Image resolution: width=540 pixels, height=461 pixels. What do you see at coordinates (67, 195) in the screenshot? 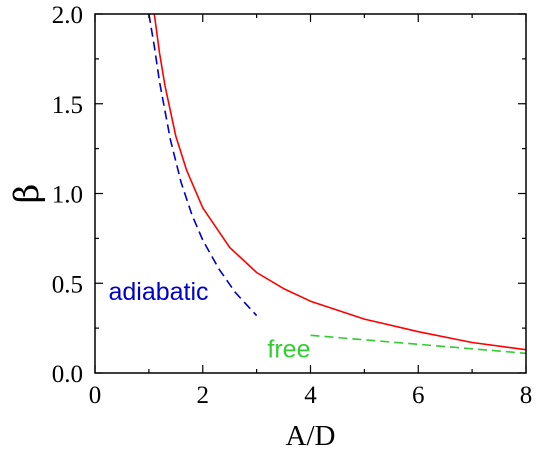
I see `y-tick-label: 1.0` at bounding box center [67, 195].